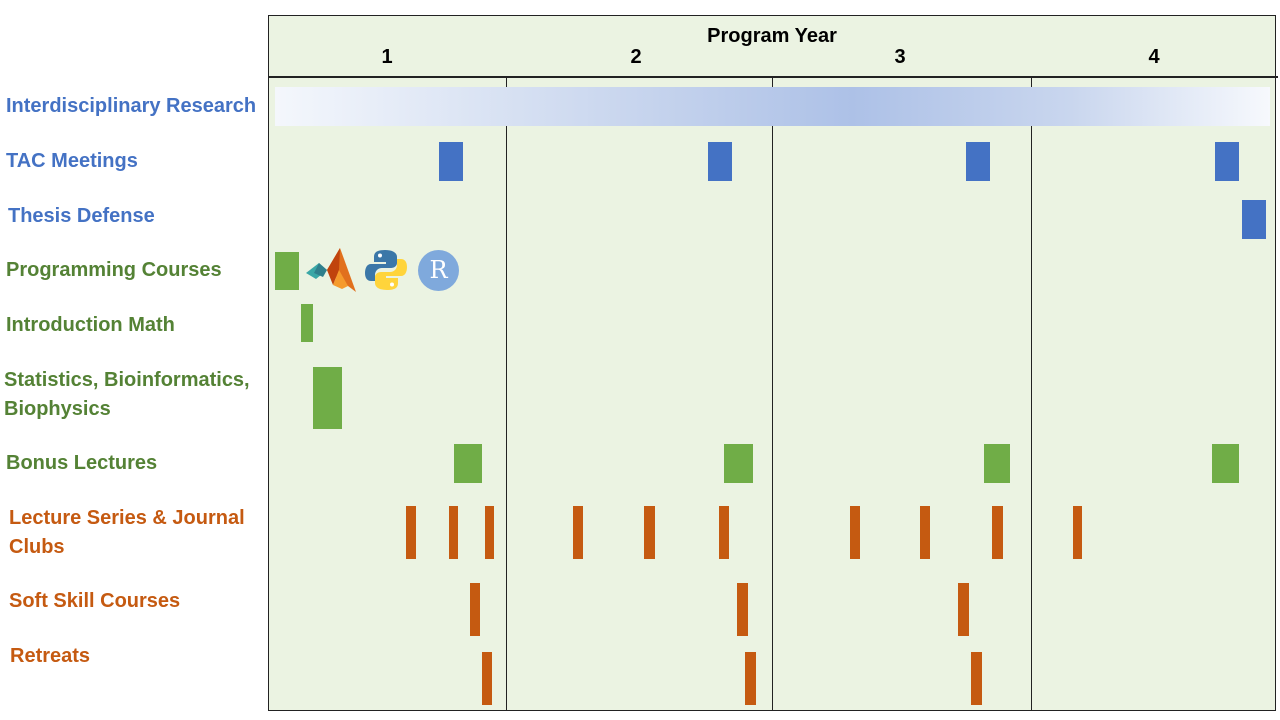  What do you see at coordinates (127, 533) in the screenshot?
I see `row-label-lectures: Lecture Series & Journal Clubs` at bounding box center [127, 533].